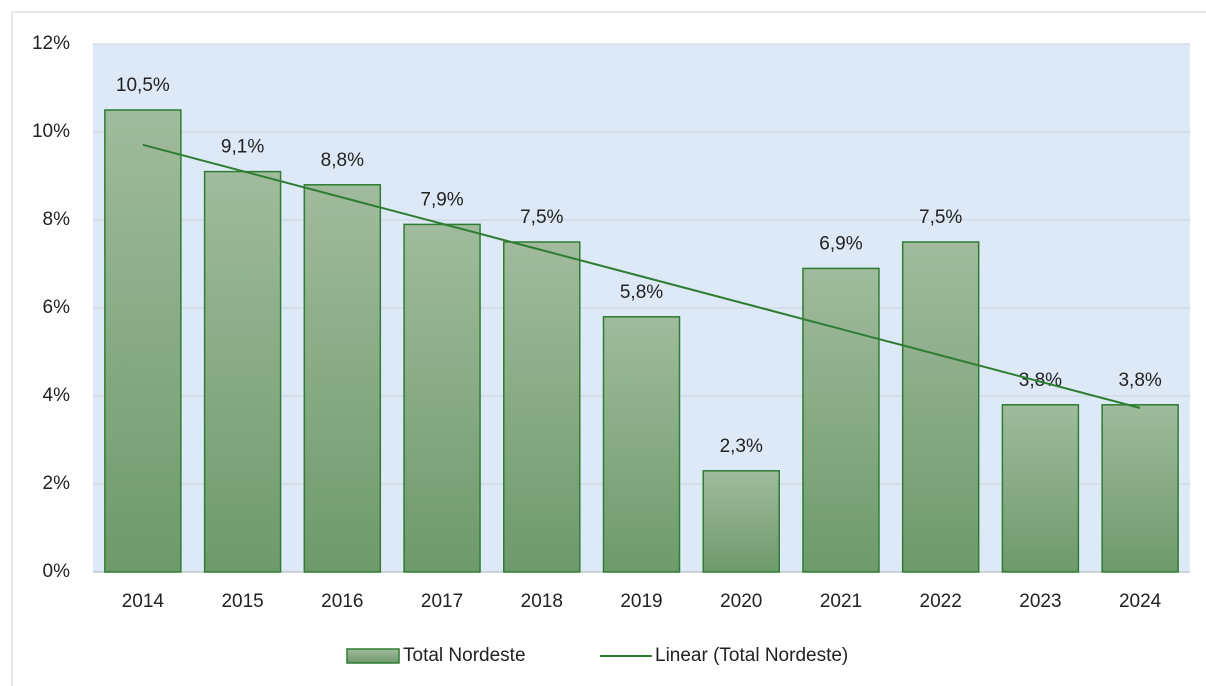  I want to click on legend-label: Total Nordeste, so click(464, 655).